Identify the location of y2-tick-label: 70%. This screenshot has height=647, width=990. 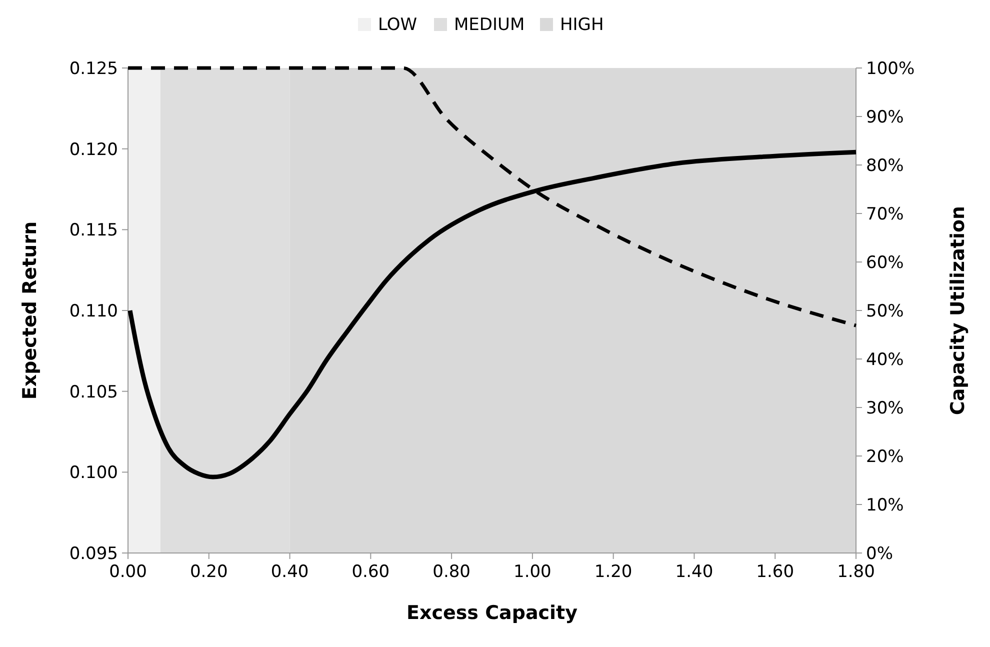
(885, 214).